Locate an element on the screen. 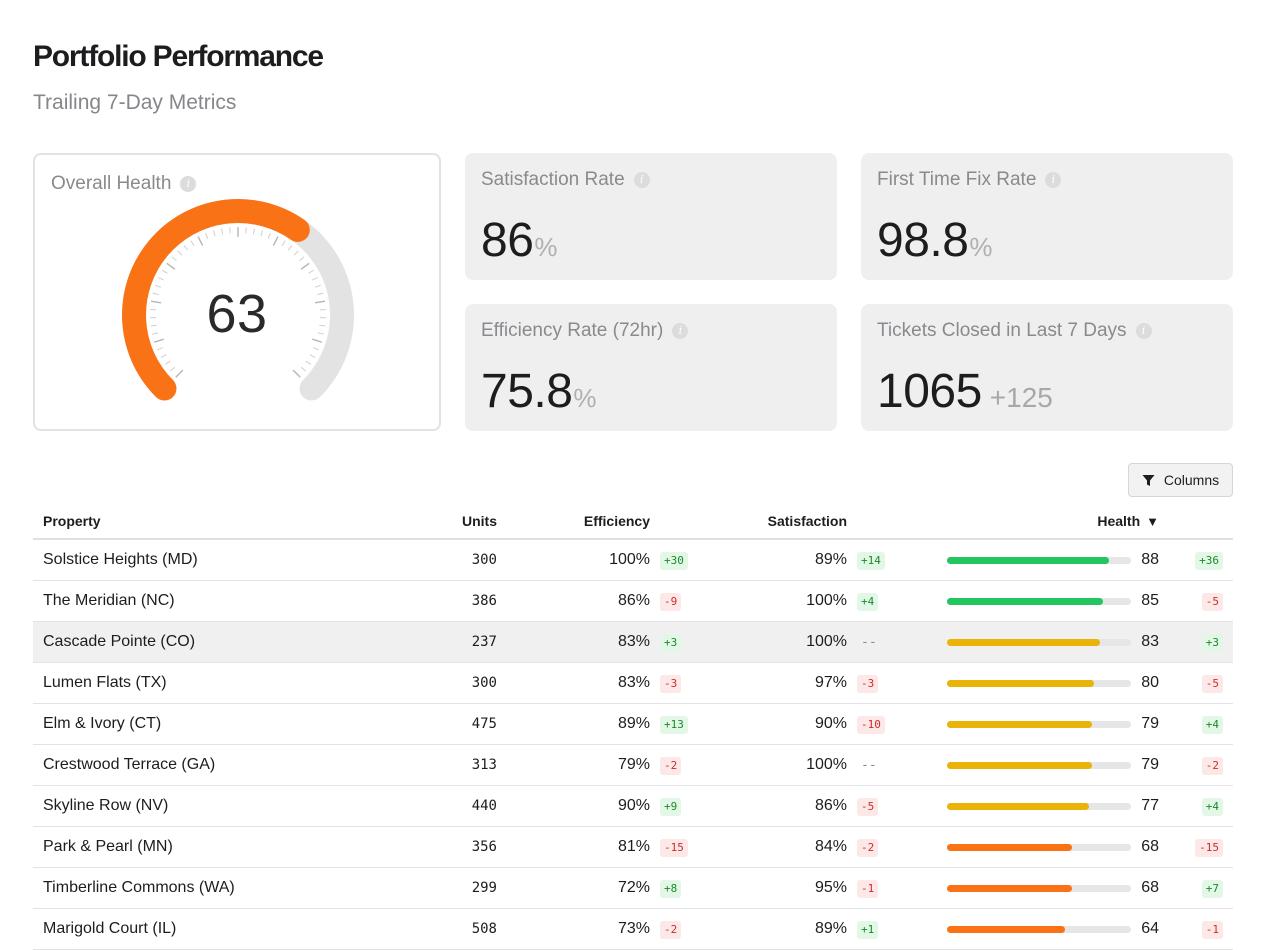 This screenshot has width=1270, height=950. health-delta-cell: -15 is located at coordinates (1196, 847).